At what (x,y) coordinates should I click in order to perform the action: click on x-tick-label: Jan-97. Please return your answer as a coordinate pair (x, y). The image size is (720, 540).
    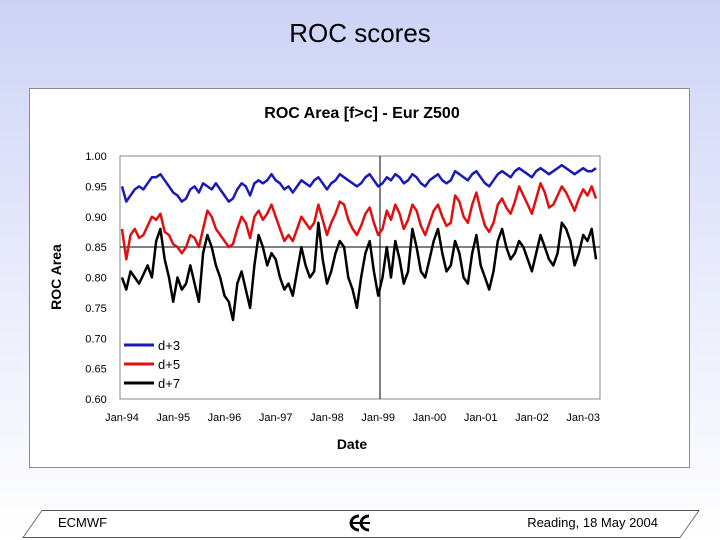
    Looking at the image, I should click on (276, 418).